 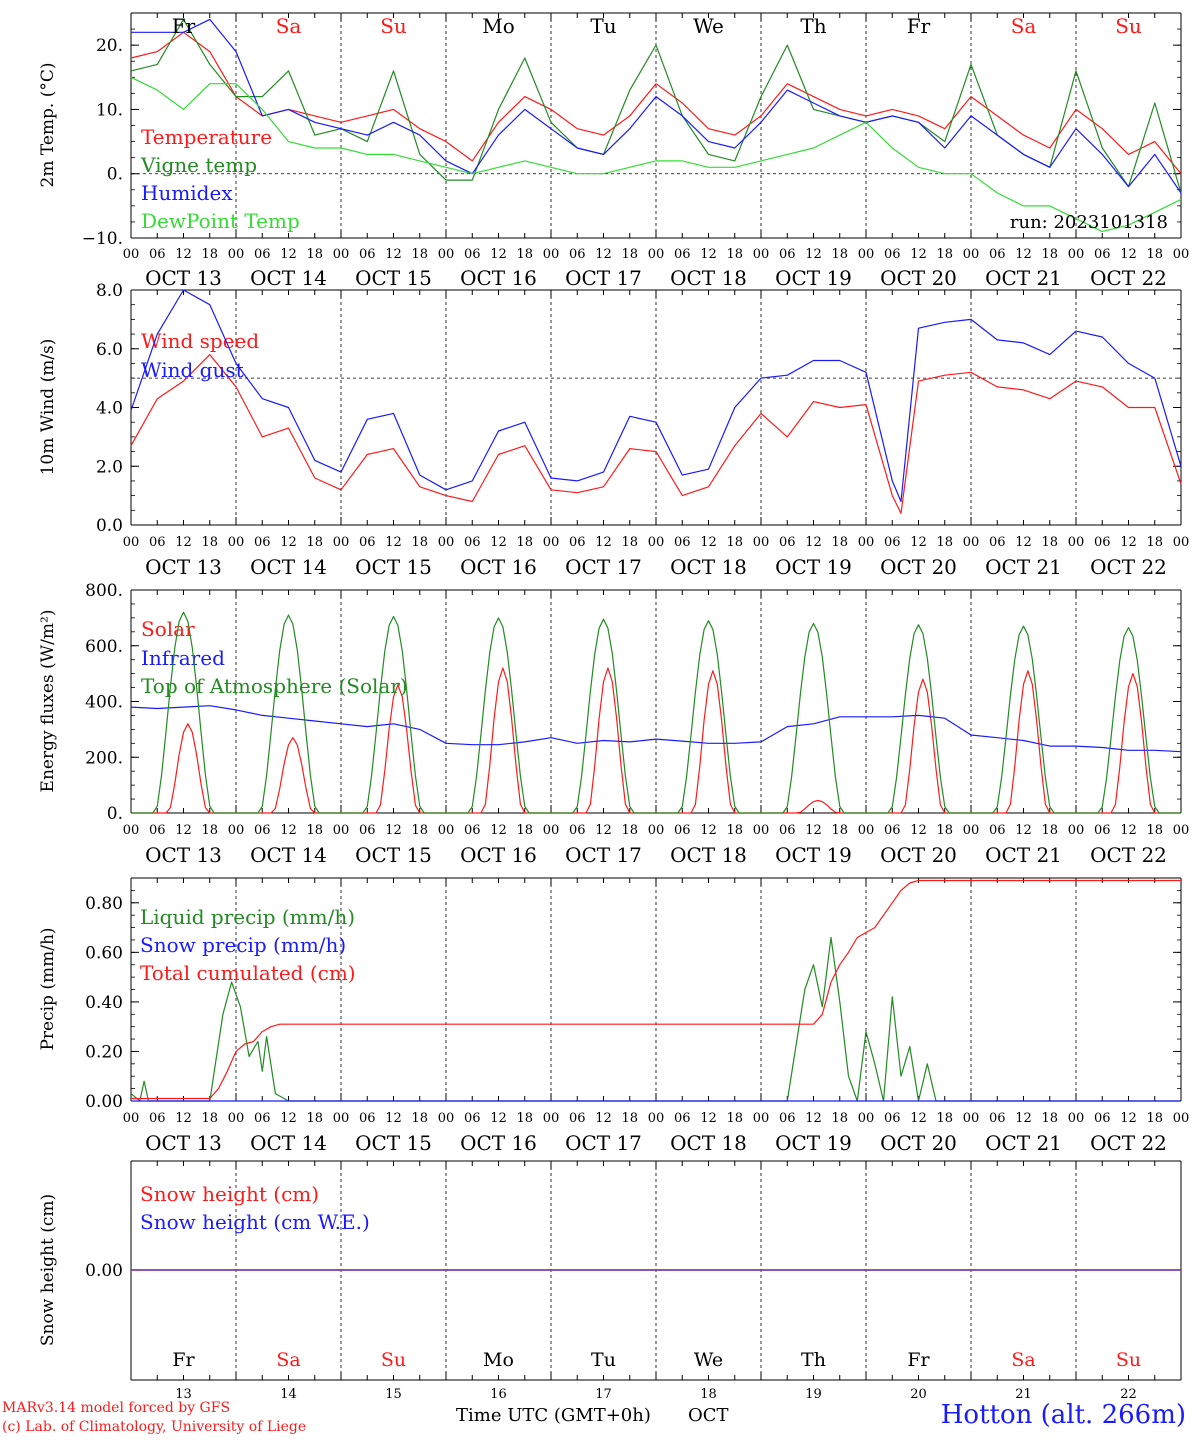 I want to click on legend-entry: Snow height (cm W.E.), so click(x=255, y=1222).